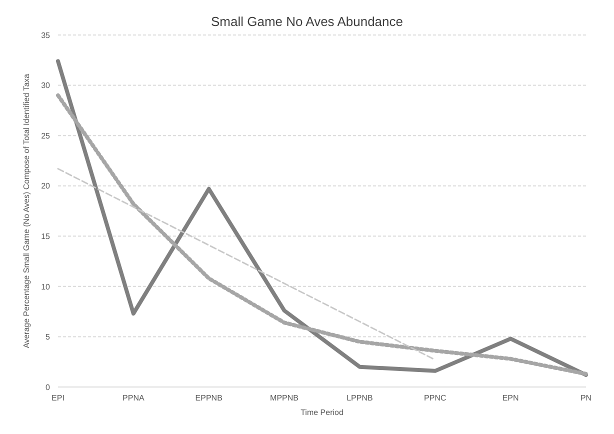 This screenshot has width=614, height=434. Describe the element at coordinates (48, 387) in the screenshot. I see `y-tick-label: 0` at that location.